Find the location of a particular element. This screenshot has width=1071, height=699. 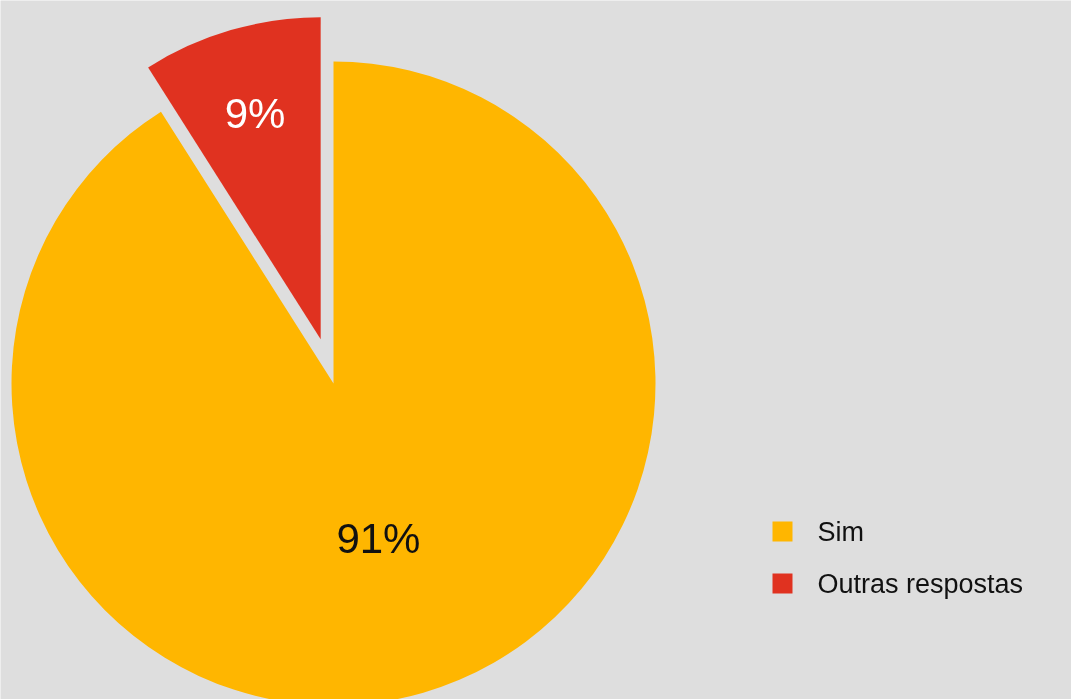

data-label: 9% is located at coordinates (255, 114).